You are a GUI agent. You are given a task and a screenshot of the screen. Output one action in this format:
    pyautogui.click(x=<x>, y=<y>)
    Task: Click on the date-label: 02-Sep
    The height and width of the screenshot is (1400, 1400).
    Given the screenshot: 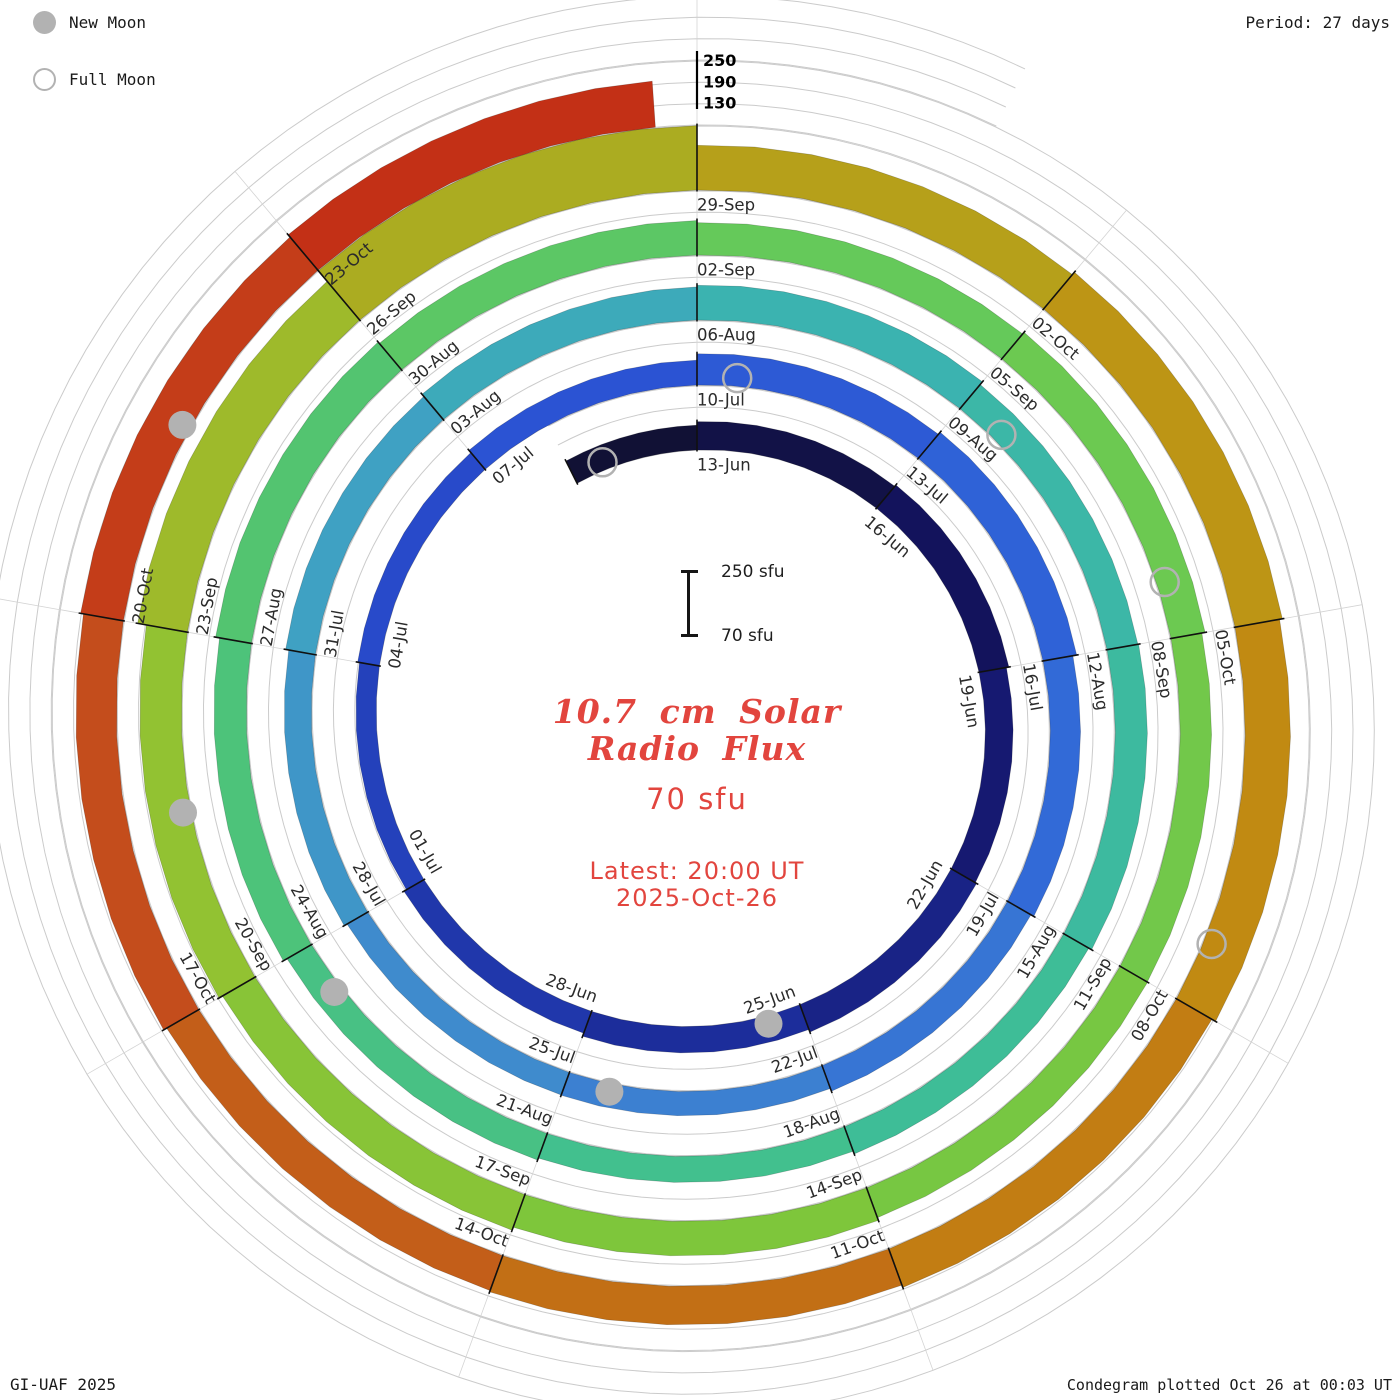 What is the action you would take?
    pyautogui.click(x=726, y=270)
    